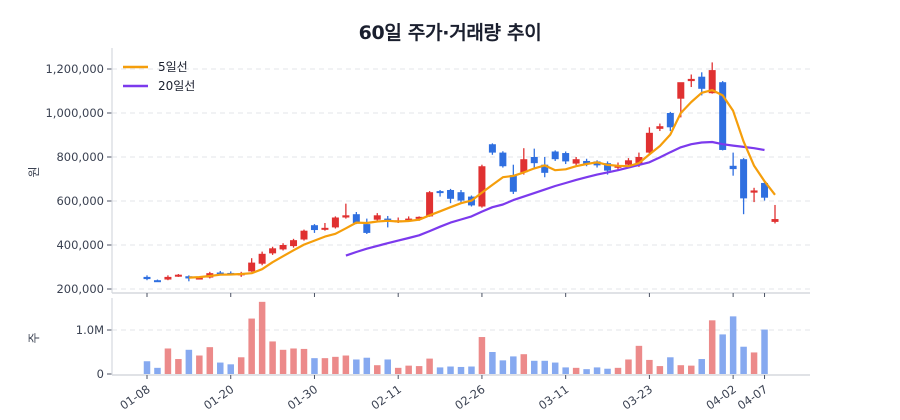  I want to click on x-tick-label: 04-07, so click(752, 397).